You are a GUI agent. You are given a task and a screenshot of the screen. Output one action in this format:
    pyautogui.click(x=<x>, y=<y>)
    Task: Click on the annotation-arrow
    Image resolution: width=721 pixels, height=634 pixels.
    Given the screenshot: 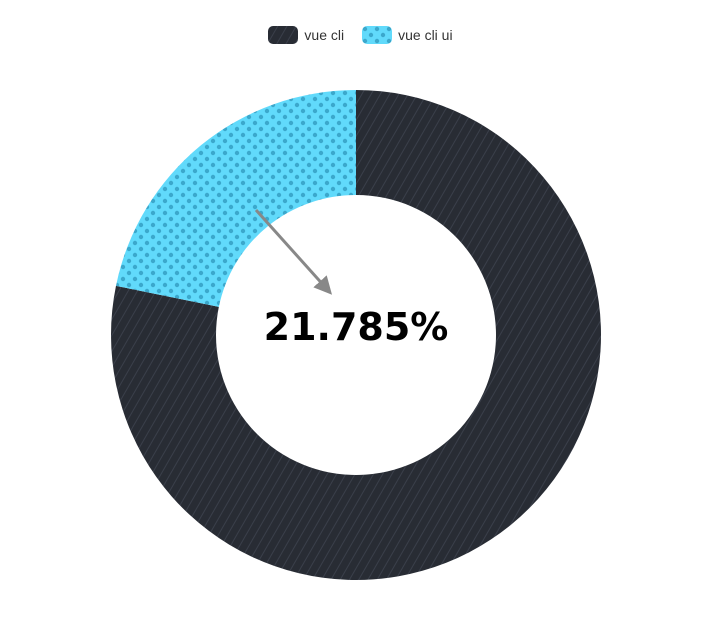 What is the action you would take?
    pyautogui.click(x=293, y=251)
    